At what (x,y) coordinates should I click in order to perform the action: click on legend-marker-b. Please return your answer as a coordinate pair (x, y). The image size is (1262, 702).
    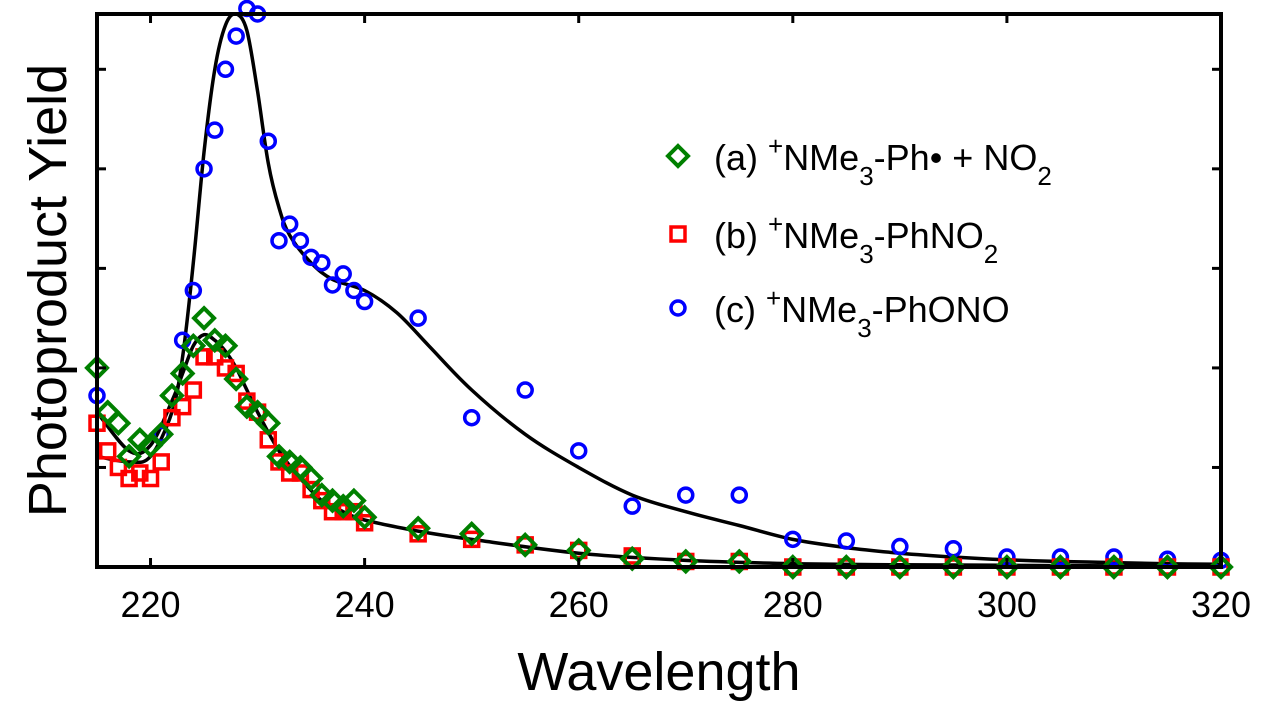
    Looking at the image, I should click on (678, 234).